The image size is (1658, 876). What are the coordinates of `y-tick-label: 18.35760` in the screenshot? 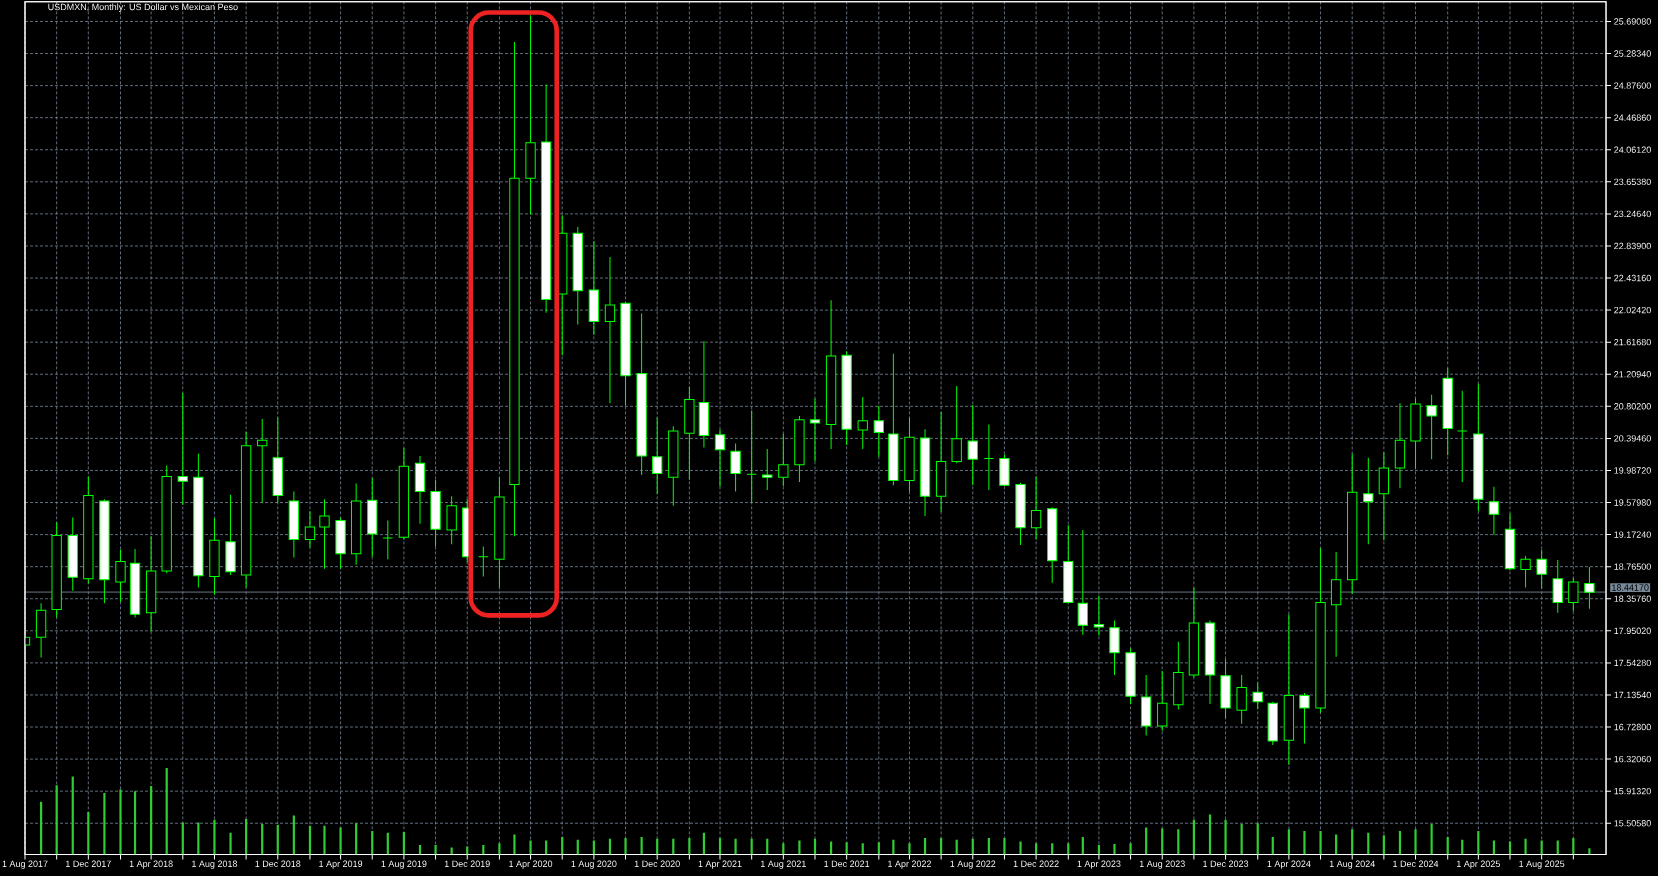 It's located at (1632, 598).